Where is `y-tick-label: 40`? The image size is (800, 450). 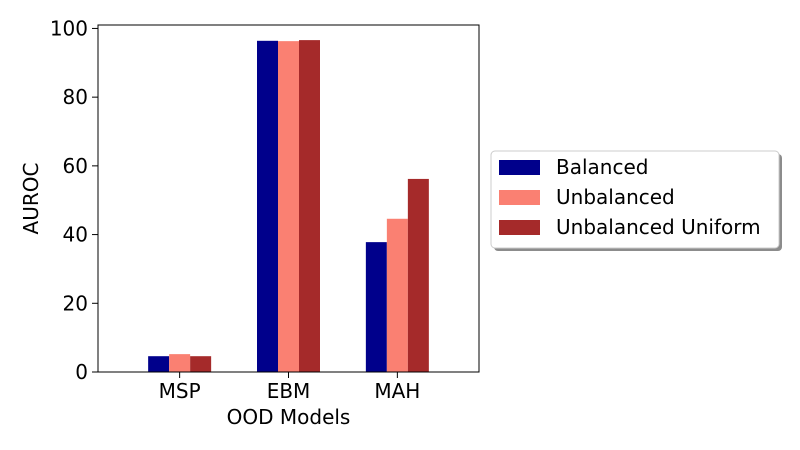 y-tick-label: 40 is located at coordinates (75, 235).